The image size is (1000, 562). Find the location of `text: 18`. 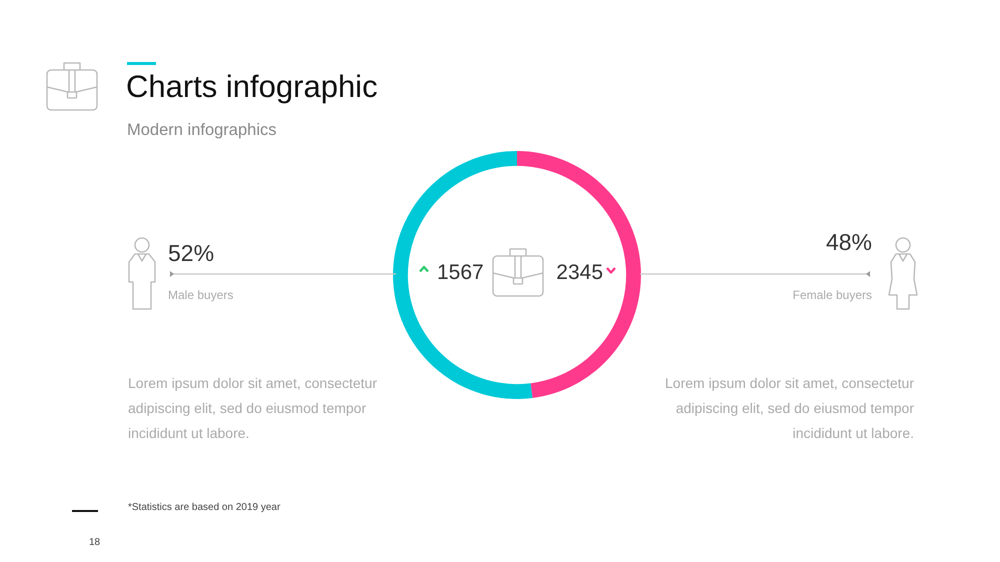

text: 18 is located at coordinates (94, 542).